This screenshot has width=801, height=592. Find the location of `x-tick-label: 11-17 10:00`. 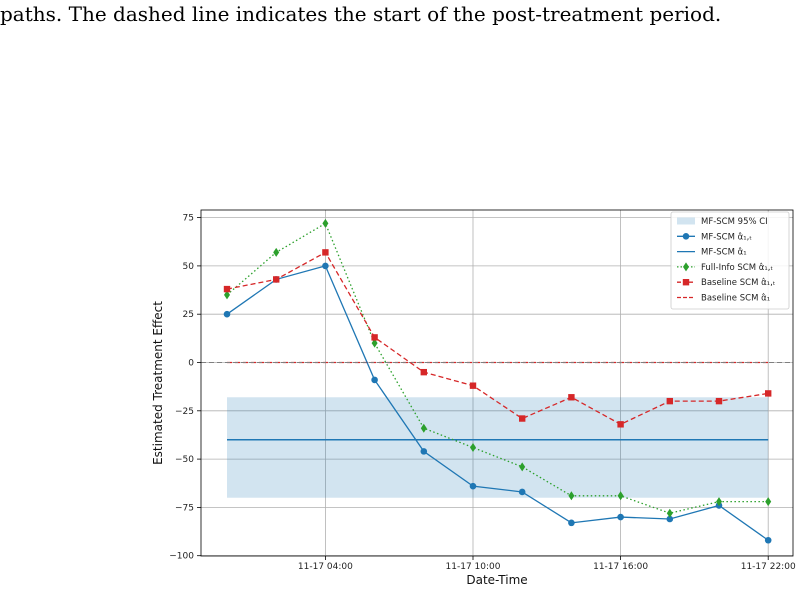

x-tick-label: 11-17 10:00 is located at coordinates (473, 567).